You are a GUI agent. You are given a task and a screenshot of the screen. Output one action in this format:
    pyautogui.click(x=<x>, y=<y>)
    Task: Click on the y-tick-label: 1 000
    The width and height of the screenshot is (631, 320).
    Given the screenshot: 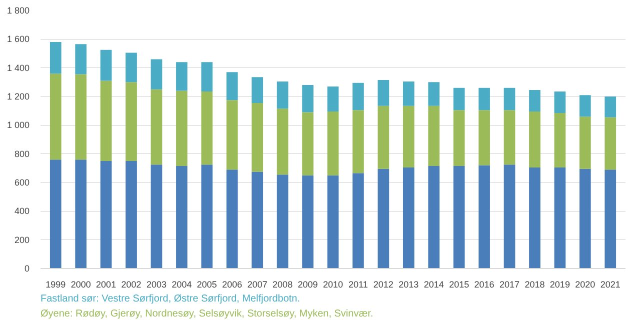 What is the action you would take?
    pyautogui.click(x=18, y=125)
    